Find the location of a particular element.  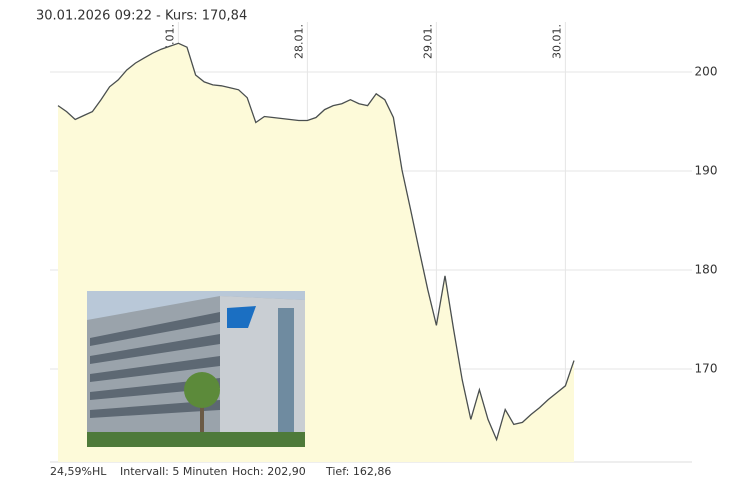

footer-text: Intervall: 5 Minuten is located at coordinates (173, 471).